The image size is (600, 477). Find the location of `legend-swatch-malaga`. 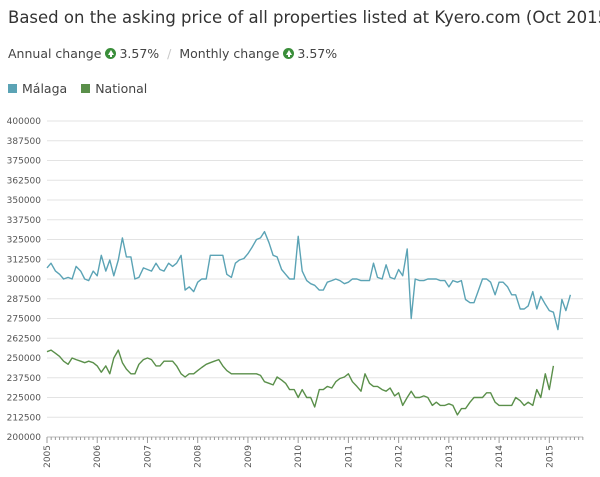

legend-swatch-malaga is located at coordinates (12, 88).